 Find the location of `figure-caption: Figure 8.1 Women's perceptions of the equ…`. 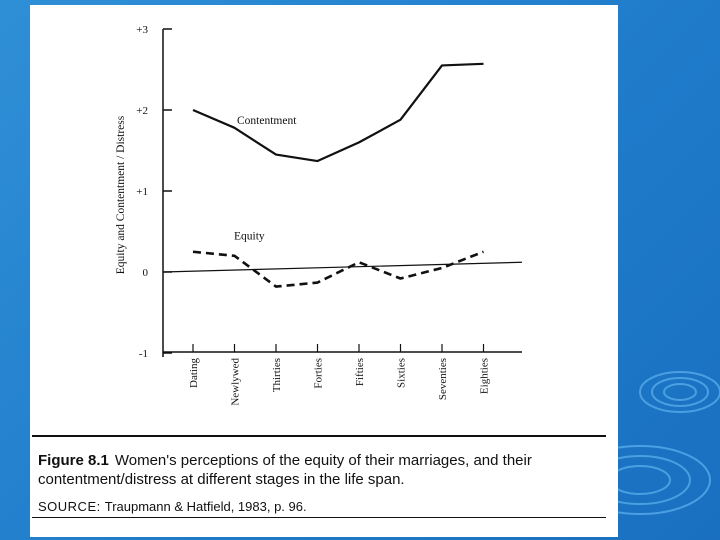

figure-caption: Figure 8.1 Women's perceptions of the equ… is located at coordinates (323, 482).